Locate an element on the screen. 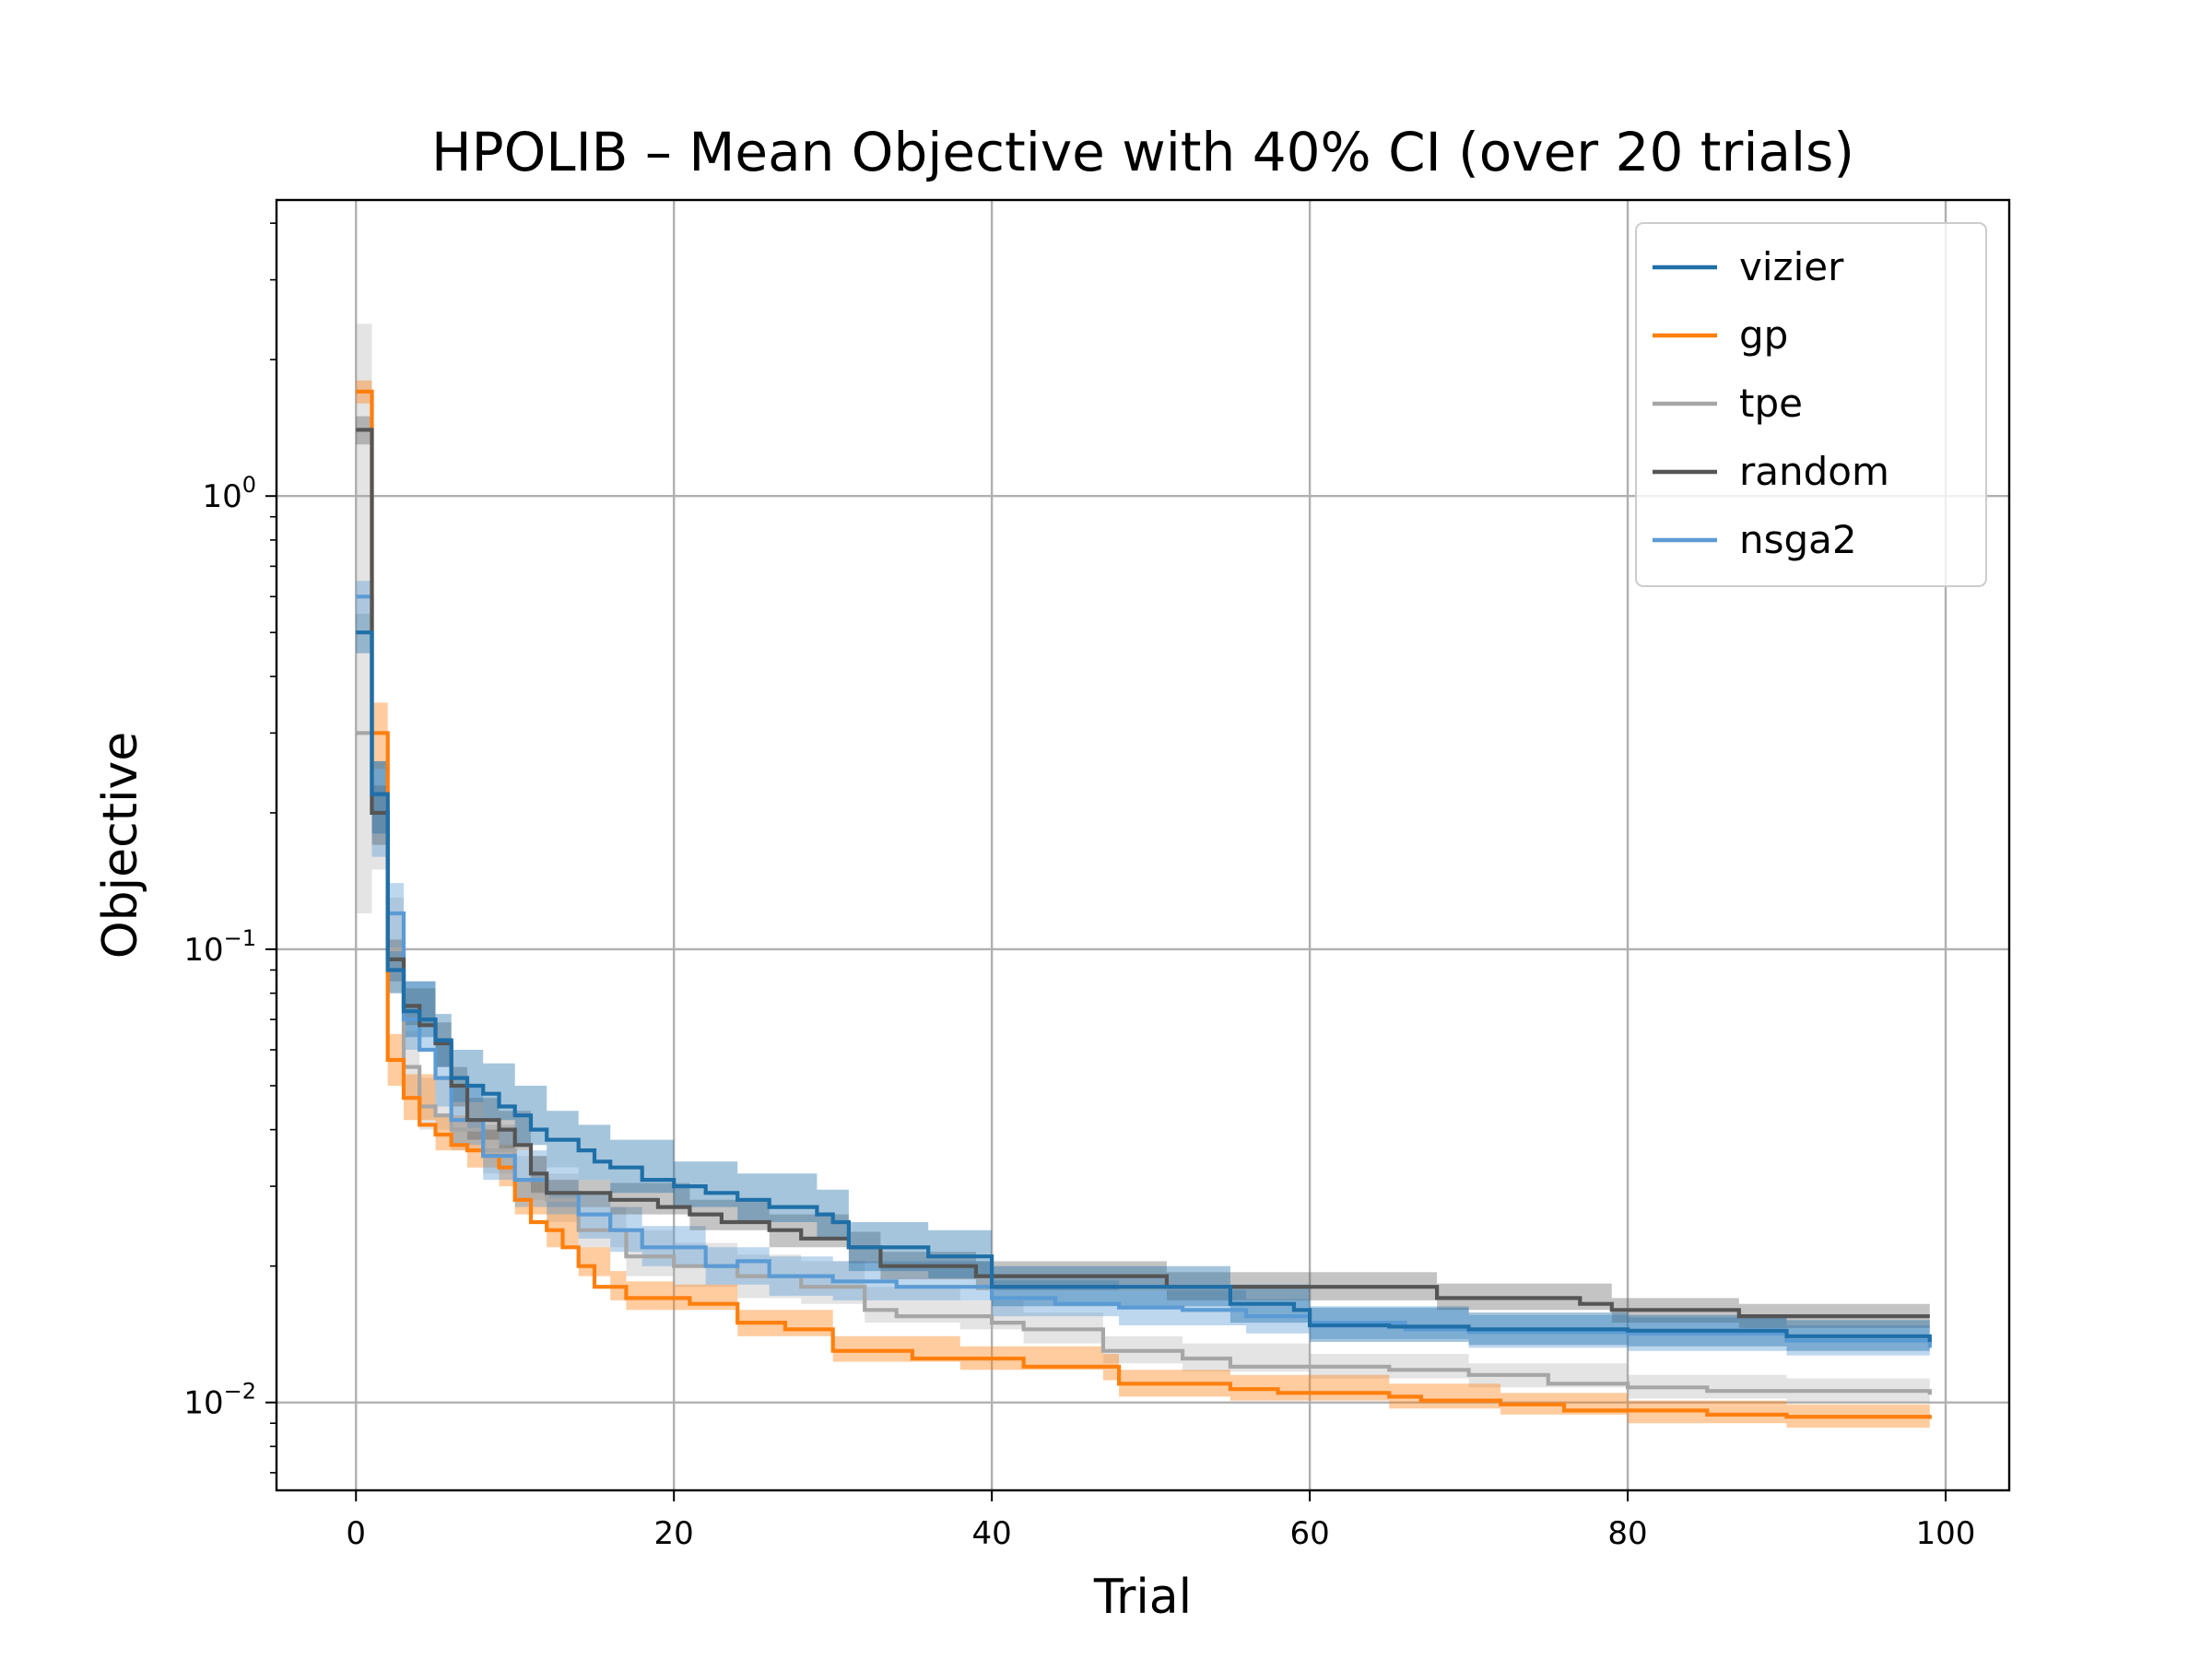  y-axis-label: Objective is located at coordinates (120, 845).